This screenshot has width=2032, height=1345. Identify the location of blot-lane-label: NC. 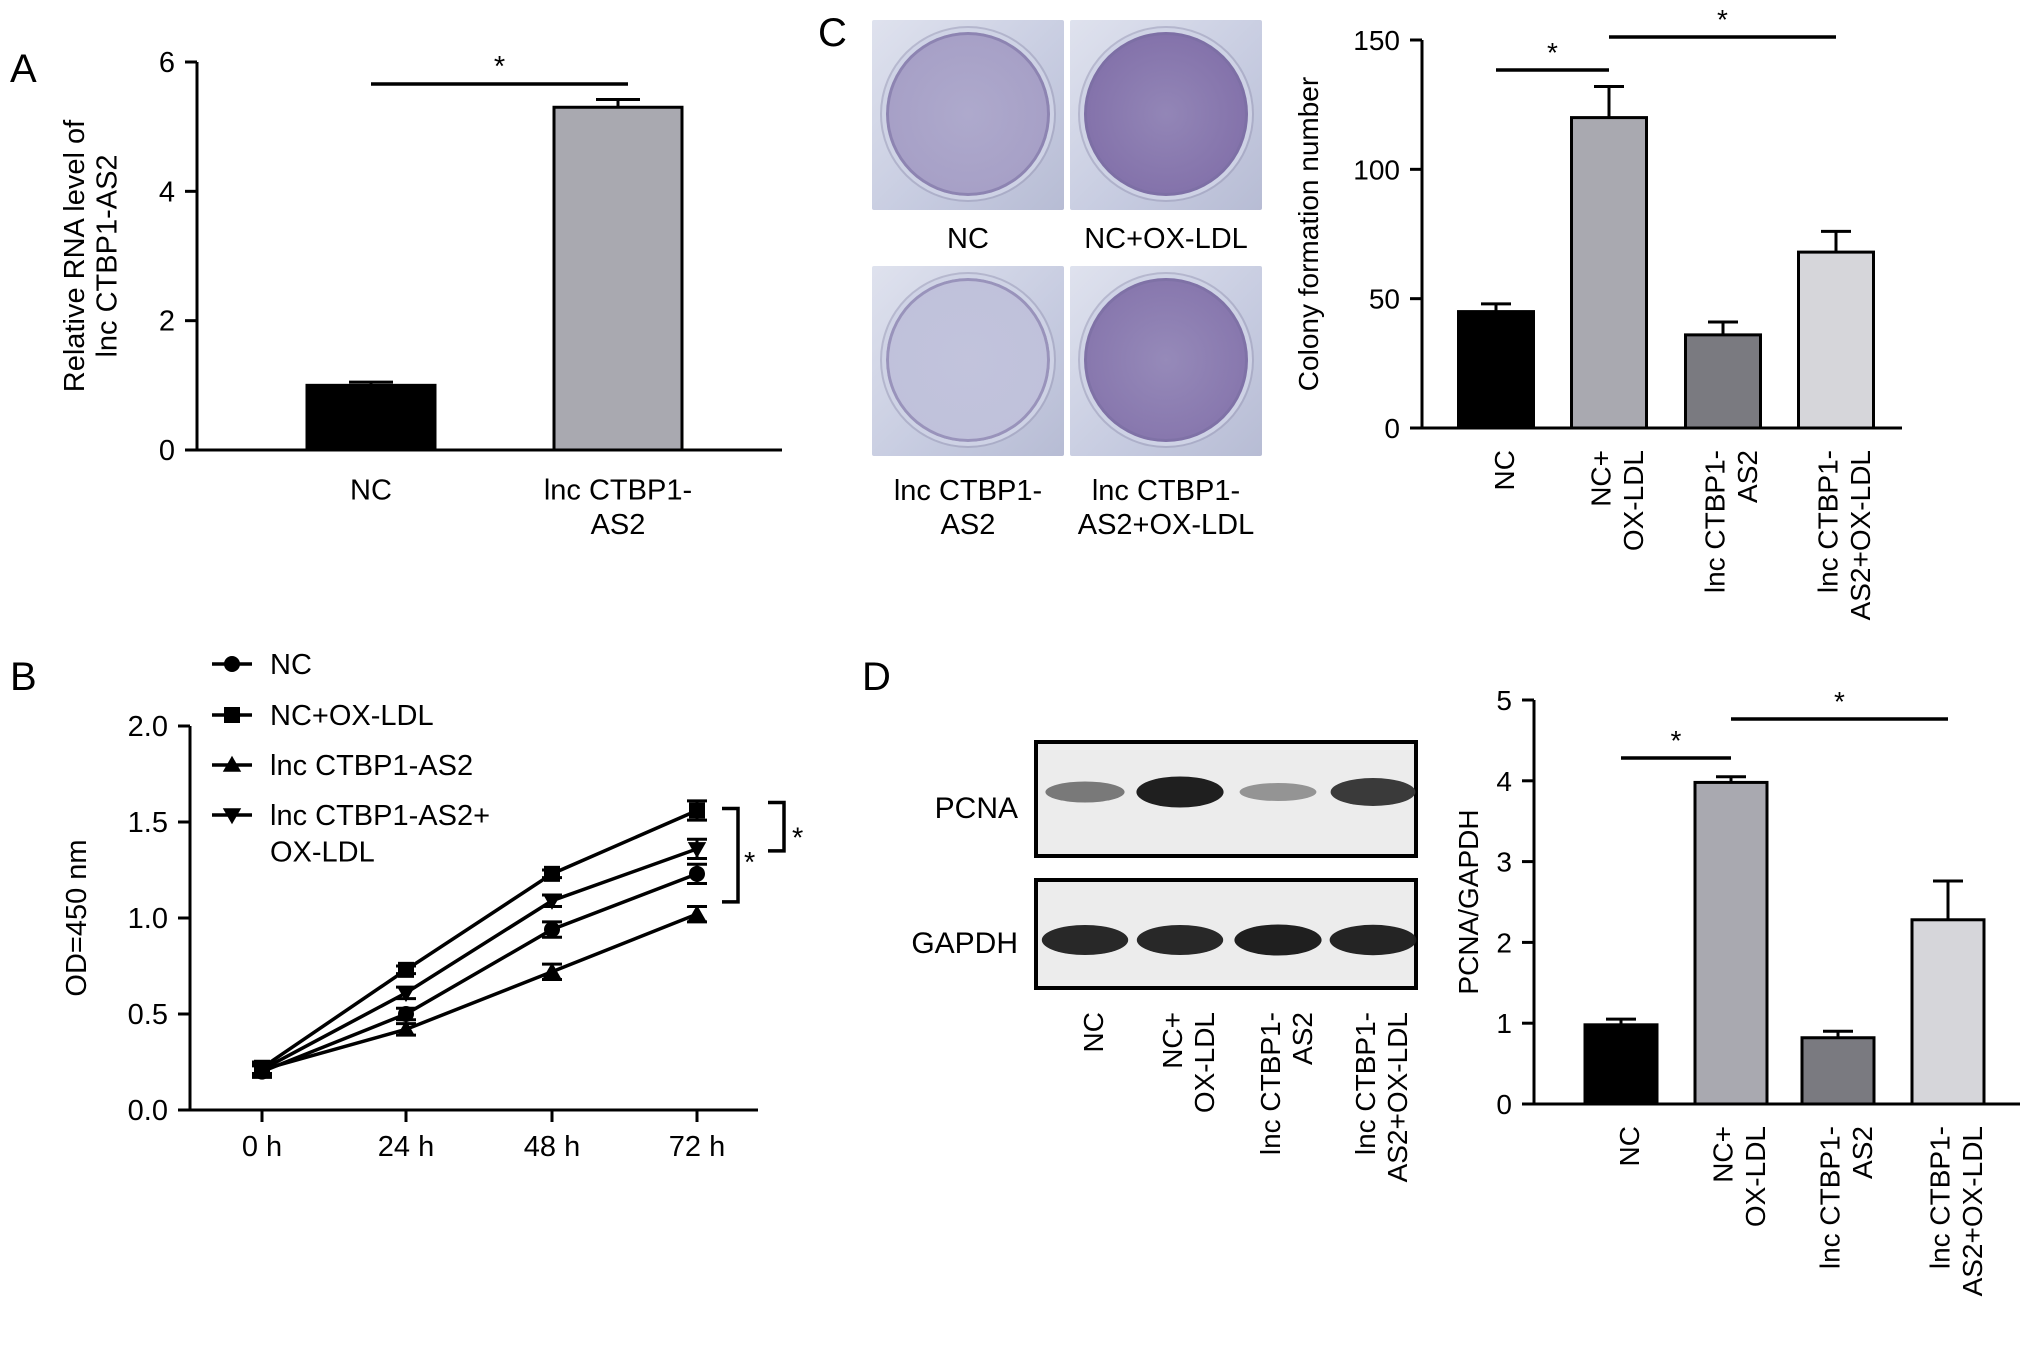
(1093, 1032).